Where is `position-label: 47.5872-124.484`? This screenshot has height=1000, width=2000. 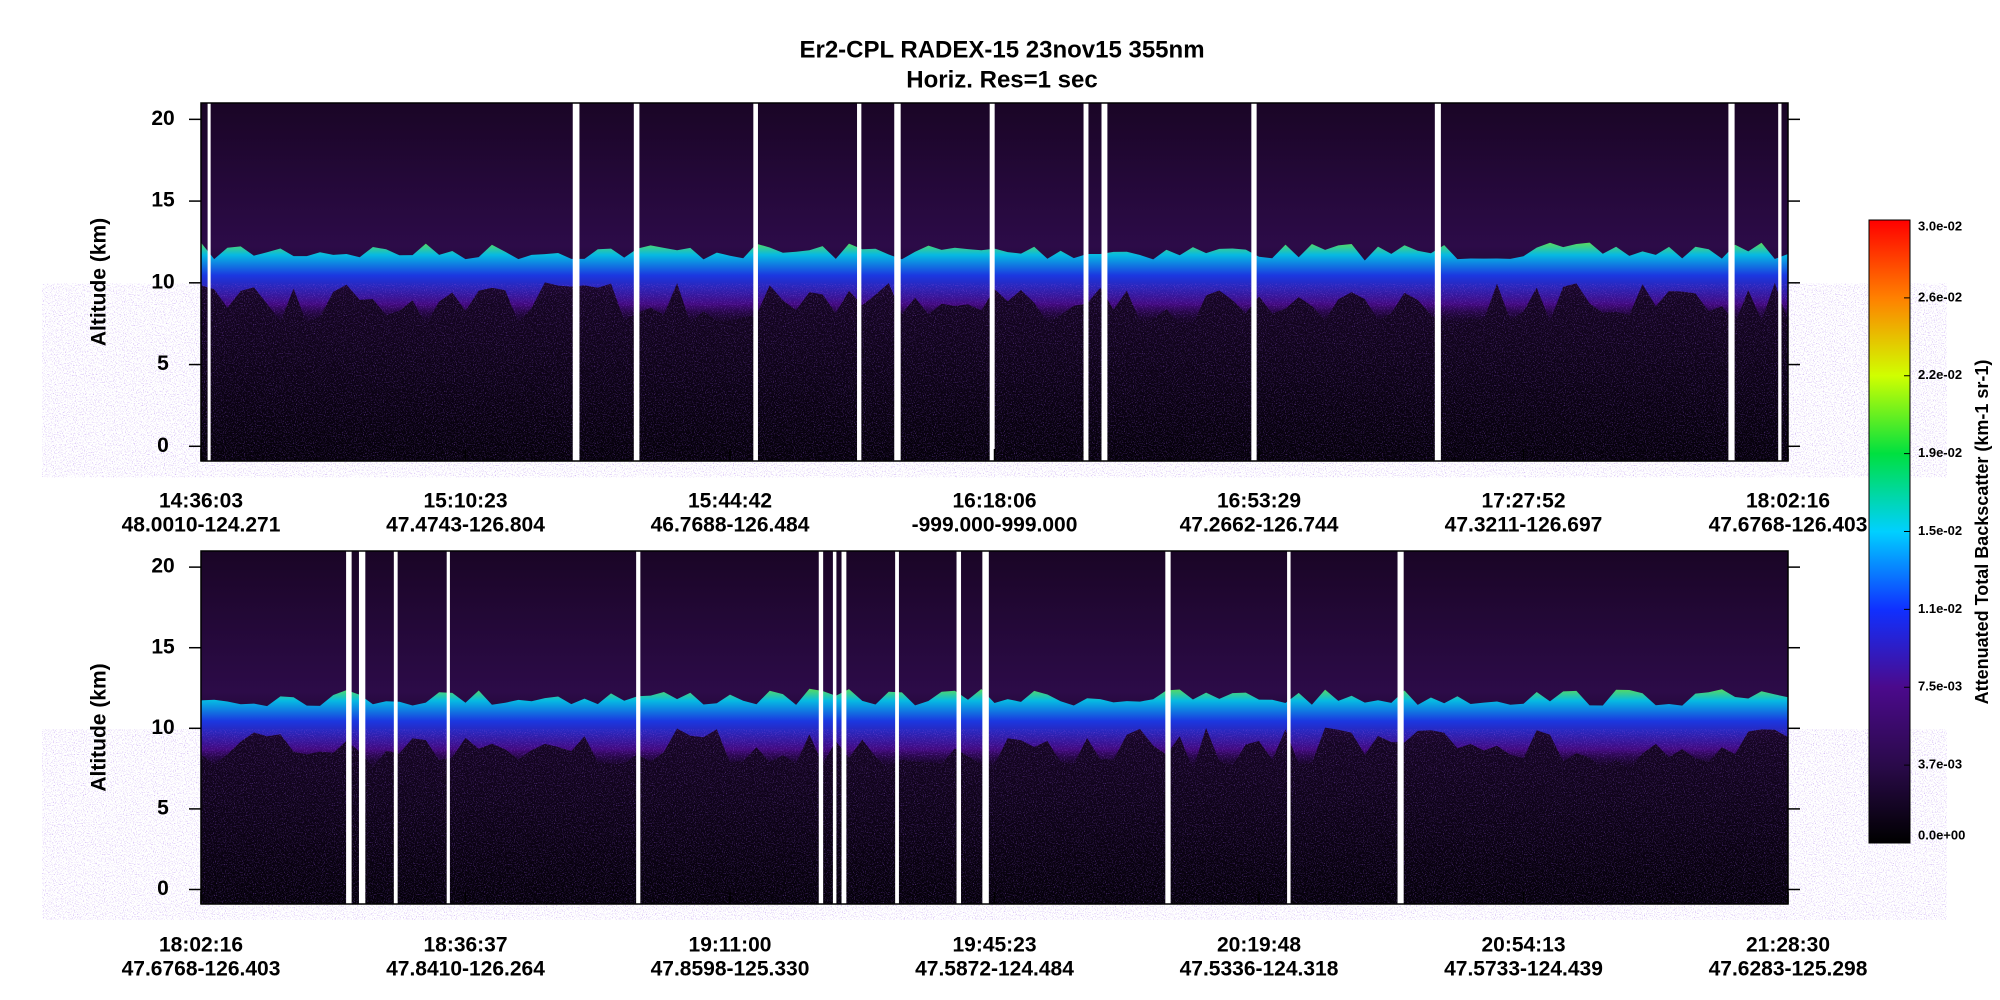 position-label: 47.5872-124.484 is located at coordinates (994, 969).